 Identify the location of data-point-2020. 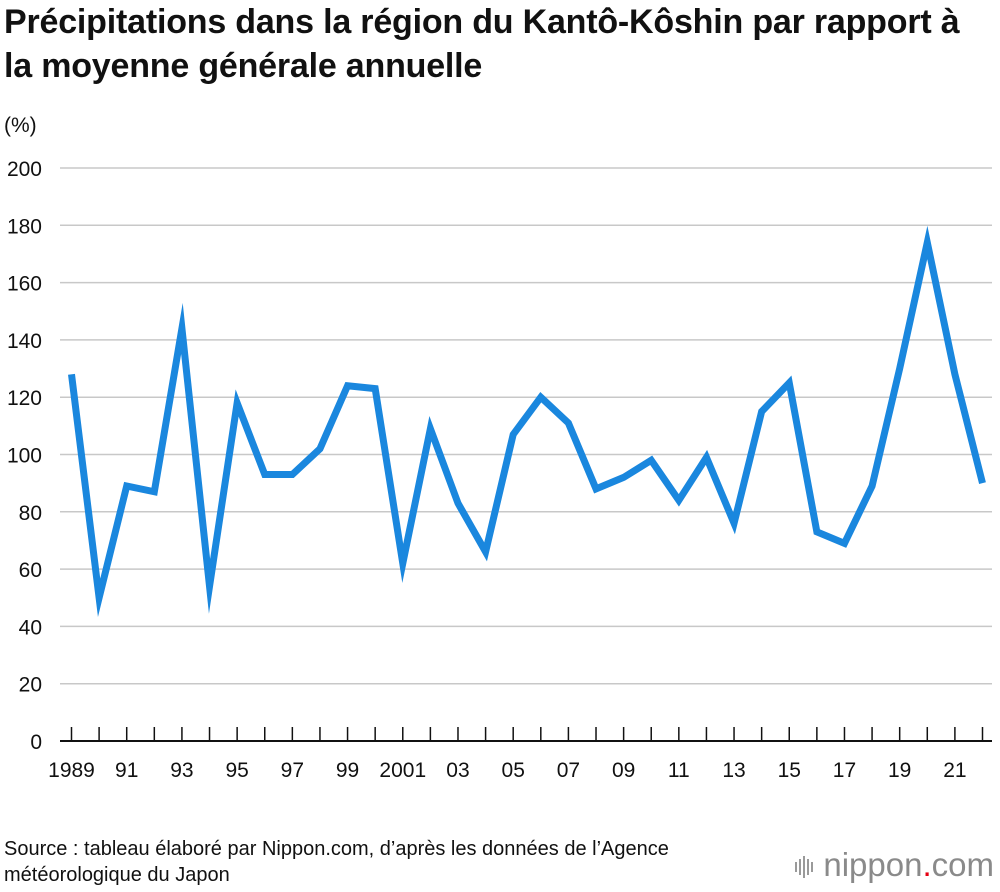
(927, 242).